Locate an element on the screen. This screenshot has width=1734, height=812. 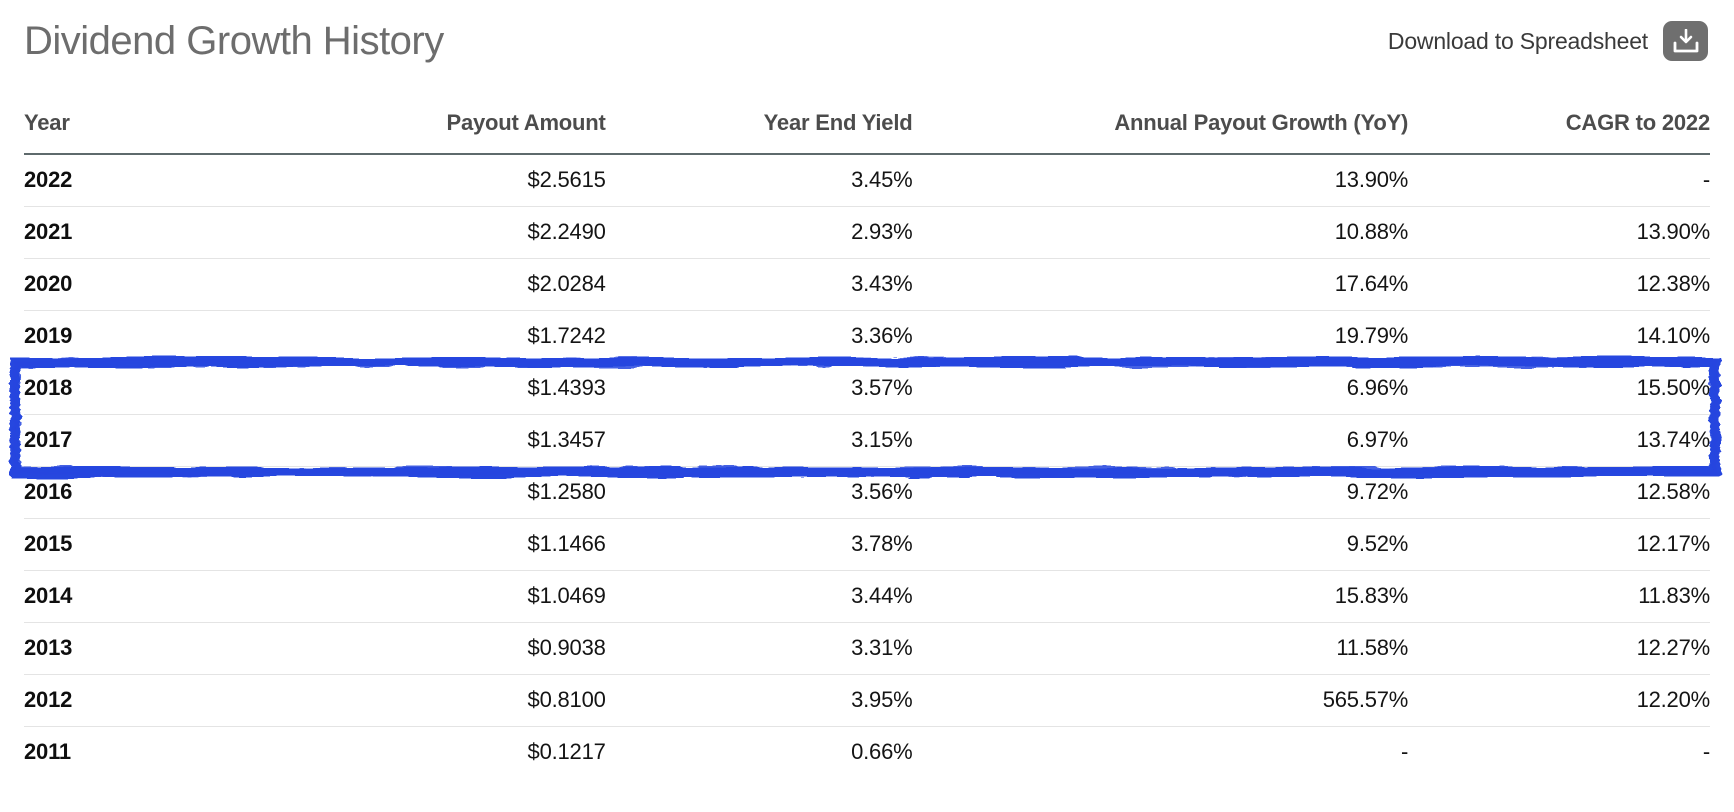
table-row-2016: 2016 $1.2580 3.56% 9.72% 12.58% is located at coordinates (867, 492).